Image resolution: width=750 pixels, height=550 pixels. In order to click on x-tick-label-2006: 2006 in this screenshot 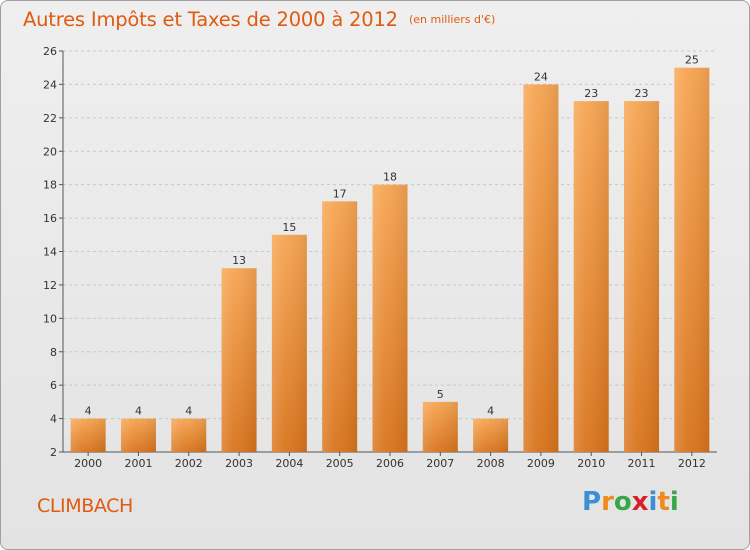, I will do `click(390, 463)`.